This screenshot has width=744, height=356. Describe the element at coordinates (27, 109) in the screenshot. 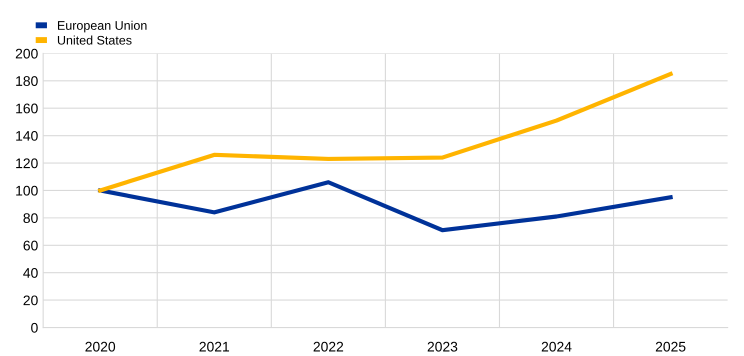

I see `y-tick-label: 160` at that location.